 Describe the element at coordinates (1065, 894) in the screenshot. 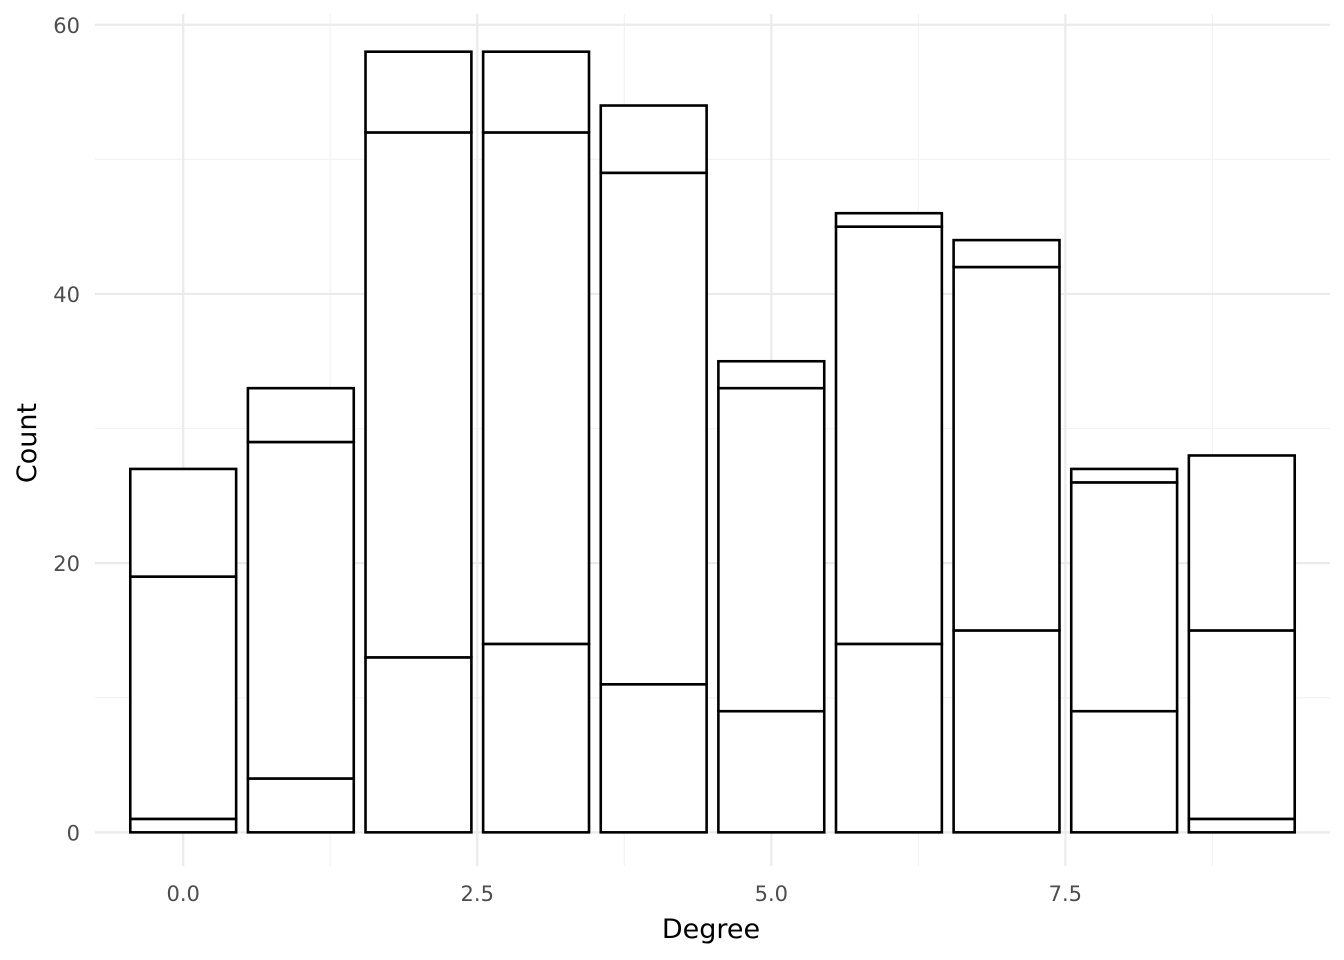

I see `x-tick-label-3: 7.5` at that location.